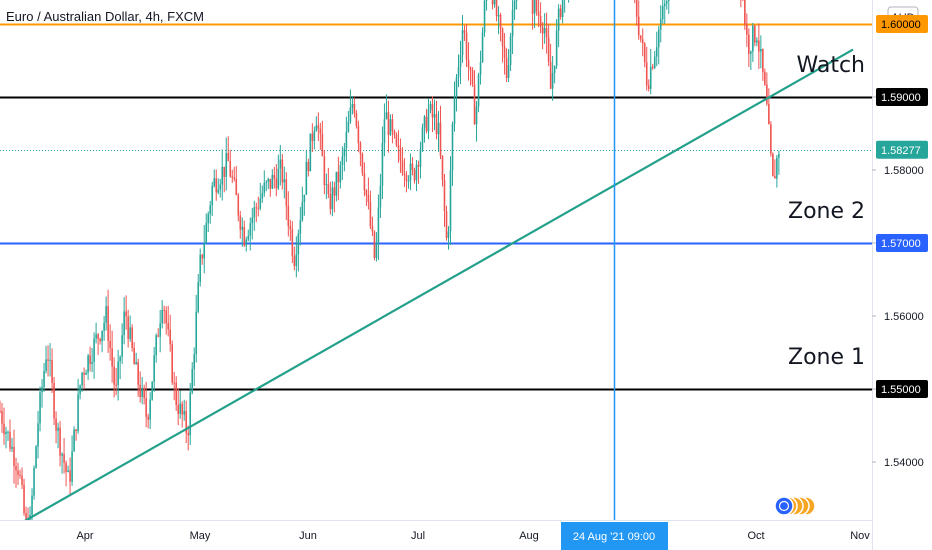  What do you see at coordinates (902, 389) in the screenshot?
I see `price-tag-bg` at bounding box center [902, 389].